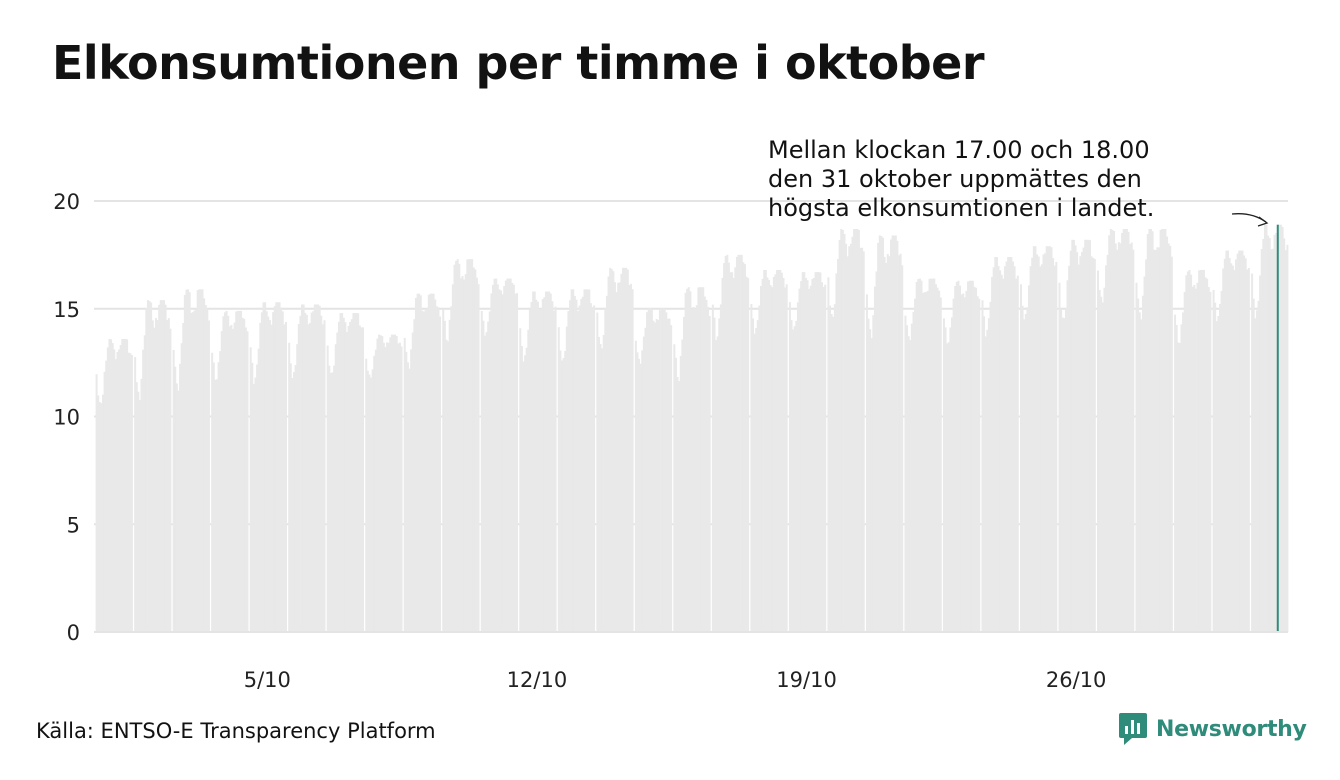 The image size is (1340, 780). What do you see at coordinates (1212, 729) in the screenshot?
I see `brand-logo: Newsworthy` at bounding box center [1212, 729].